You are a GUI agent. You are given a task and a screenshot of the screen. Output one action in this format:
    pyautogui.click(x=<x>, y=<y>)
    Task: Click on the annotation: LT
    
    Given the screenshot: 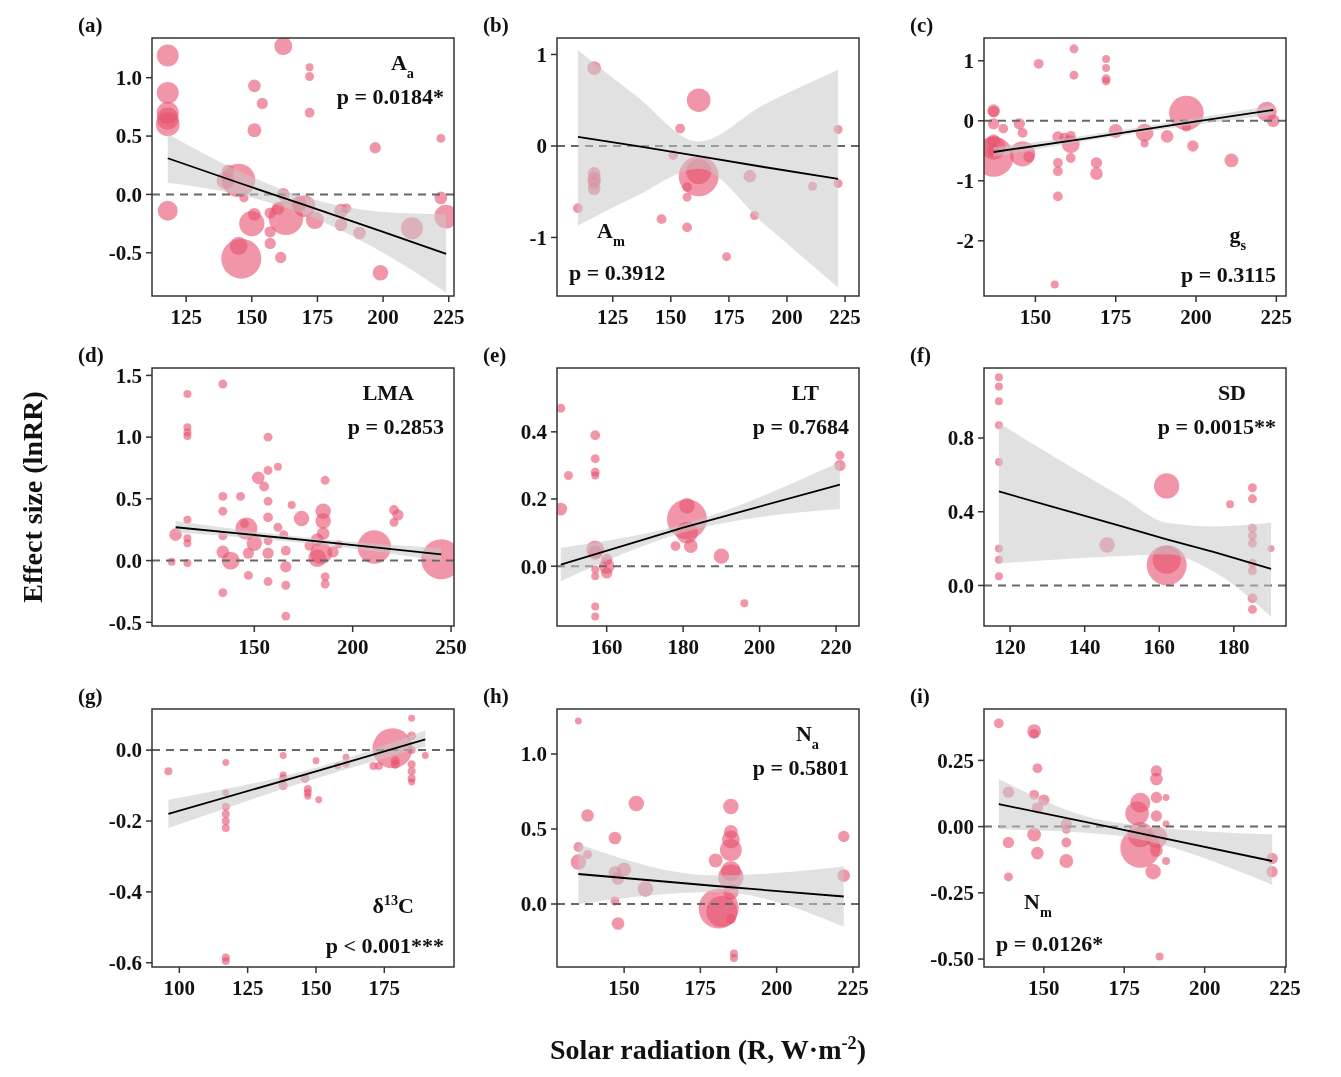 What is the action you would take?
    pyautogui.click(x=805, y=392)
    